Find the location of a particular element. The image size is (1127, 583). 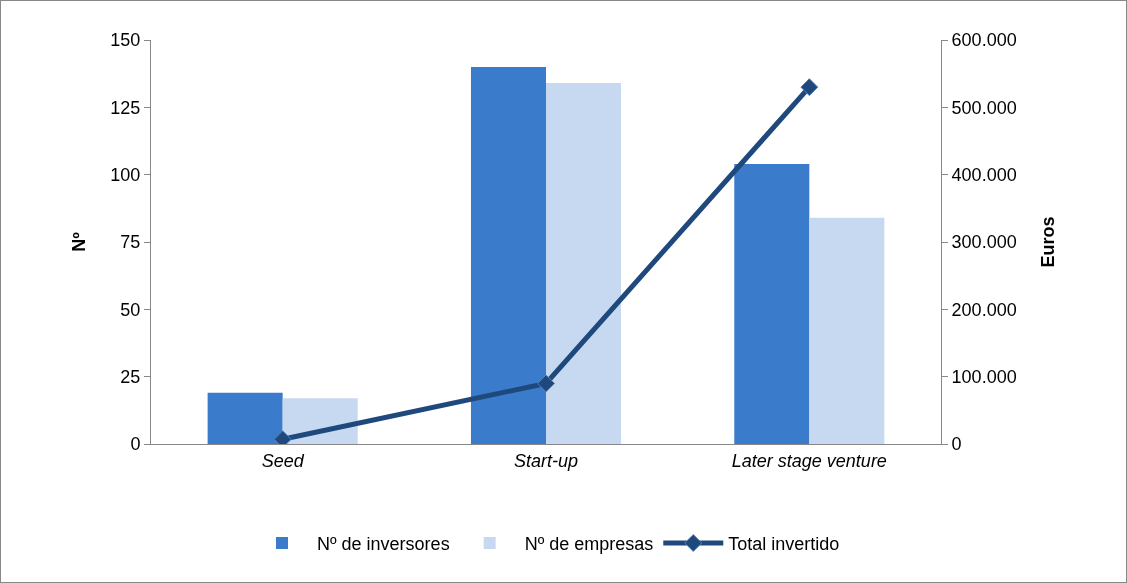

y-tick-label: 75 is located at coordinates (130, 242).